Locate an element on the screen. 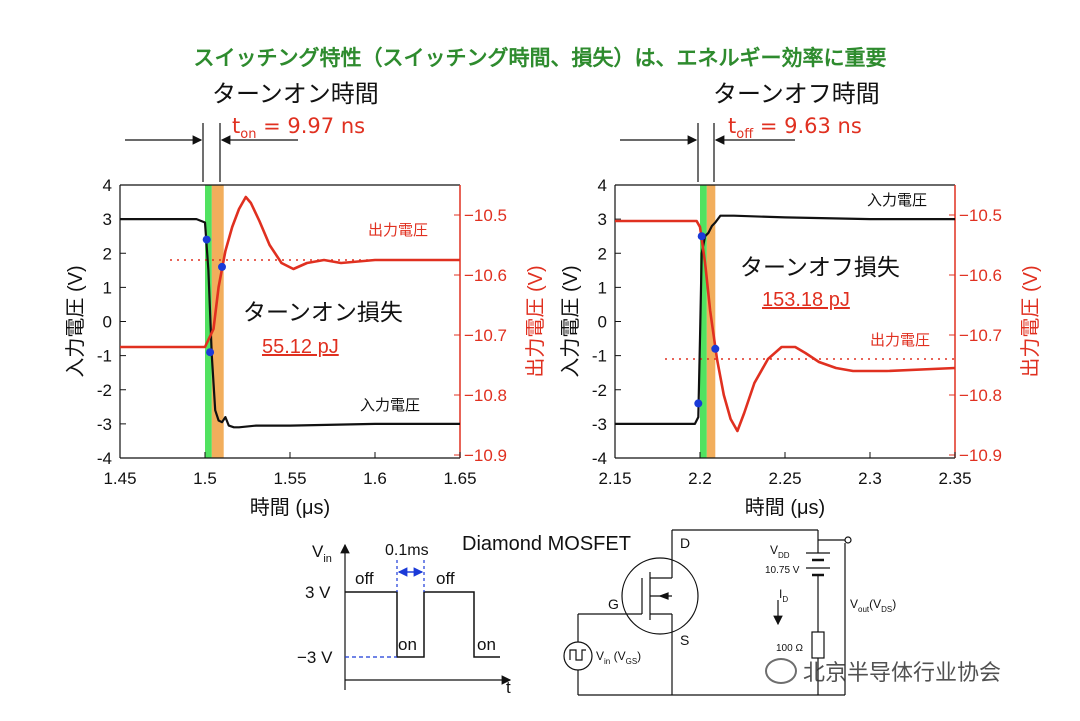  x-tick-label: 1.5 is located at coordinates (205, 478).